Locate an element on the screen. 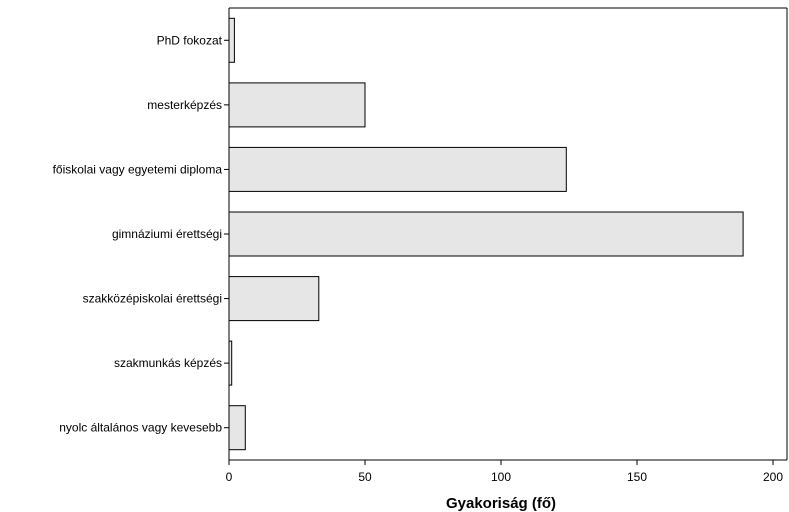 This screenshot has width=789, height=512. x-tick-label: 200 is located at coordinates (773, 477).